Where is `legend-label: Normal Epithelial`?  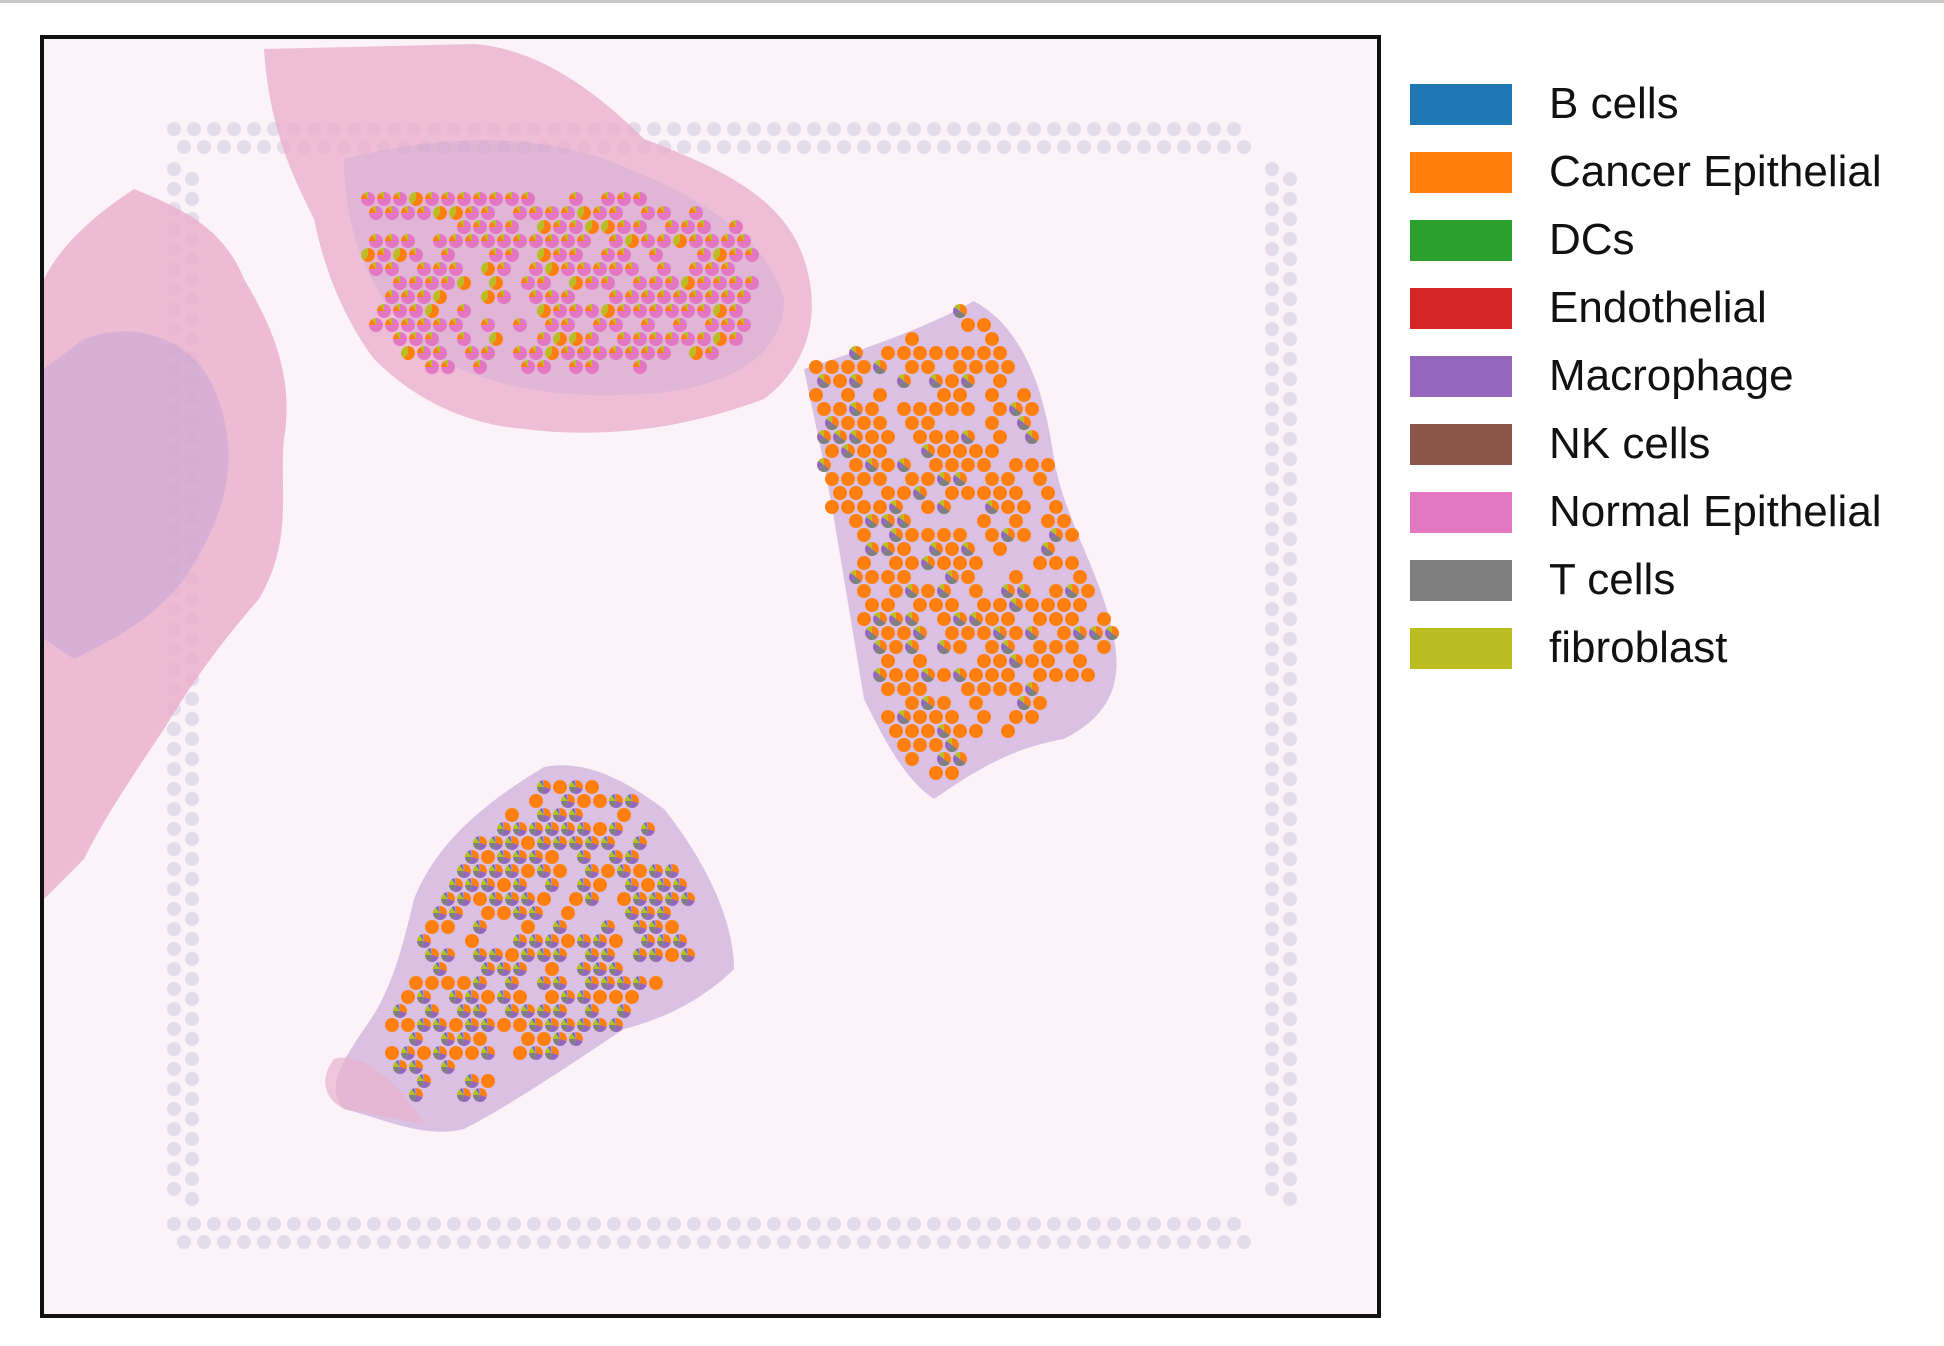
legend-label: Normal Epithelial is located at coordinates (1715, 511).